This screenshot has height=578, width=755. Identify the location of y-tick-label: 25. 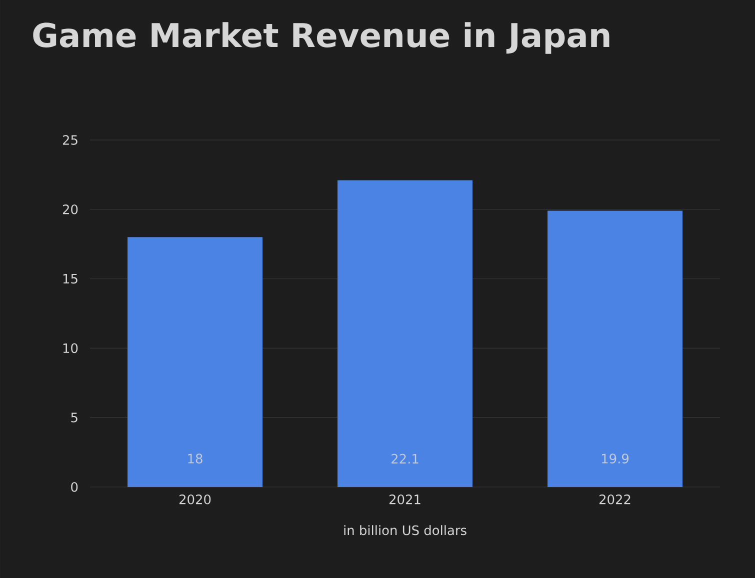
(70, 140).